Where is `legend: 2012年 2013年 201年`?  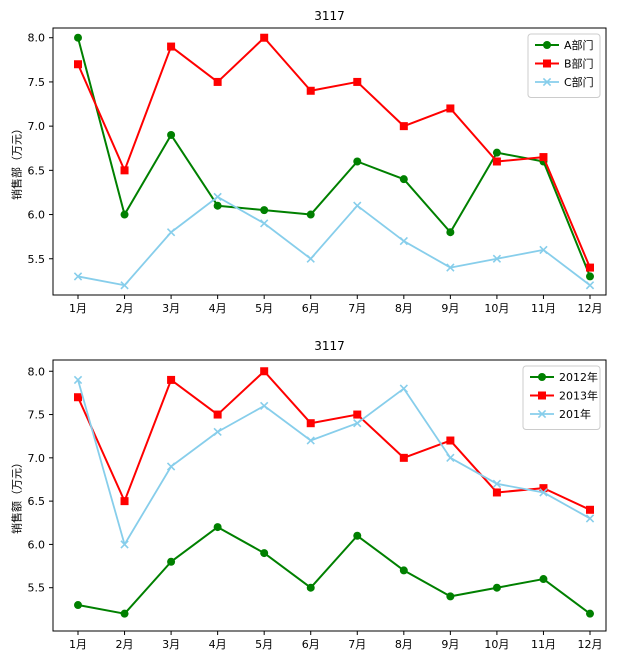 legend: 2012年 2013年 201年 is located at coordinates (561, 397).